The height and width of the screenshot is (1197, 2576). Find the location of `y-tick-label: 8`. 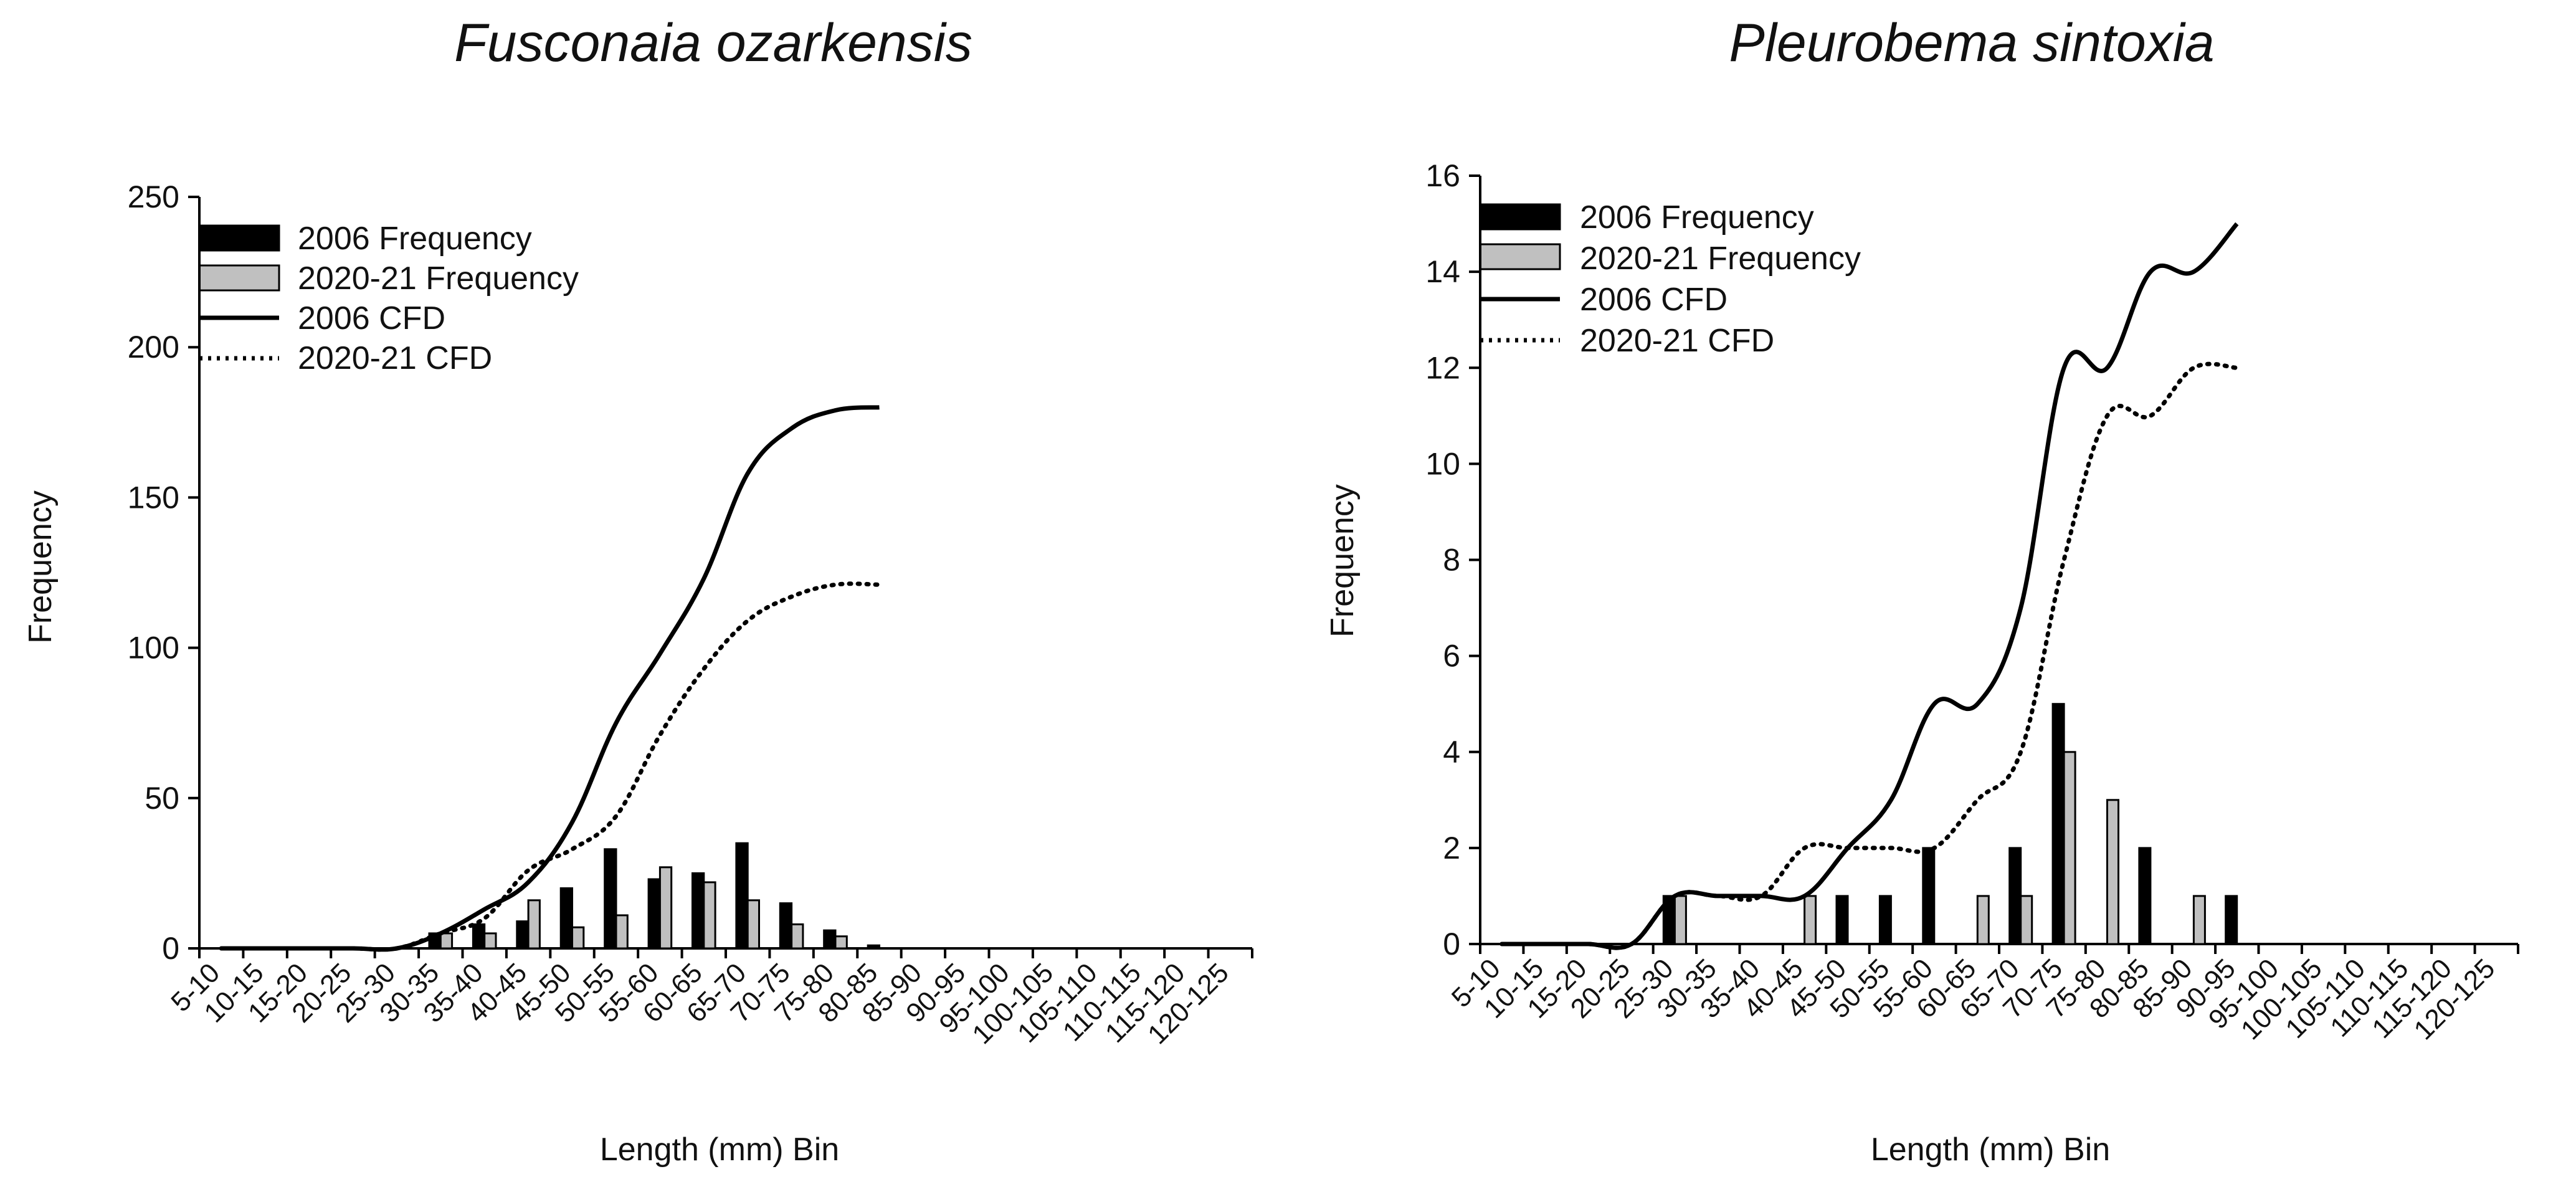

y-tick-label: 8 is located at coordinates (1451, 560).